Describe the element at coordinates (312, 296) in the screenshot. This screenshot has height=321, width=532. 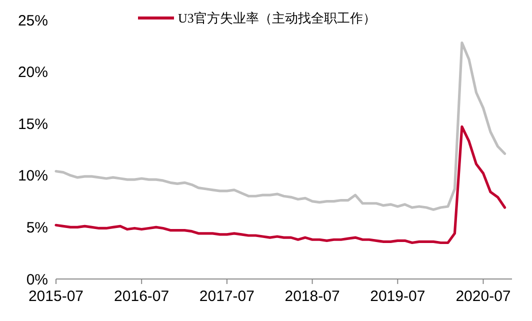
I see `x-tick-label: 2018-07` at that location.